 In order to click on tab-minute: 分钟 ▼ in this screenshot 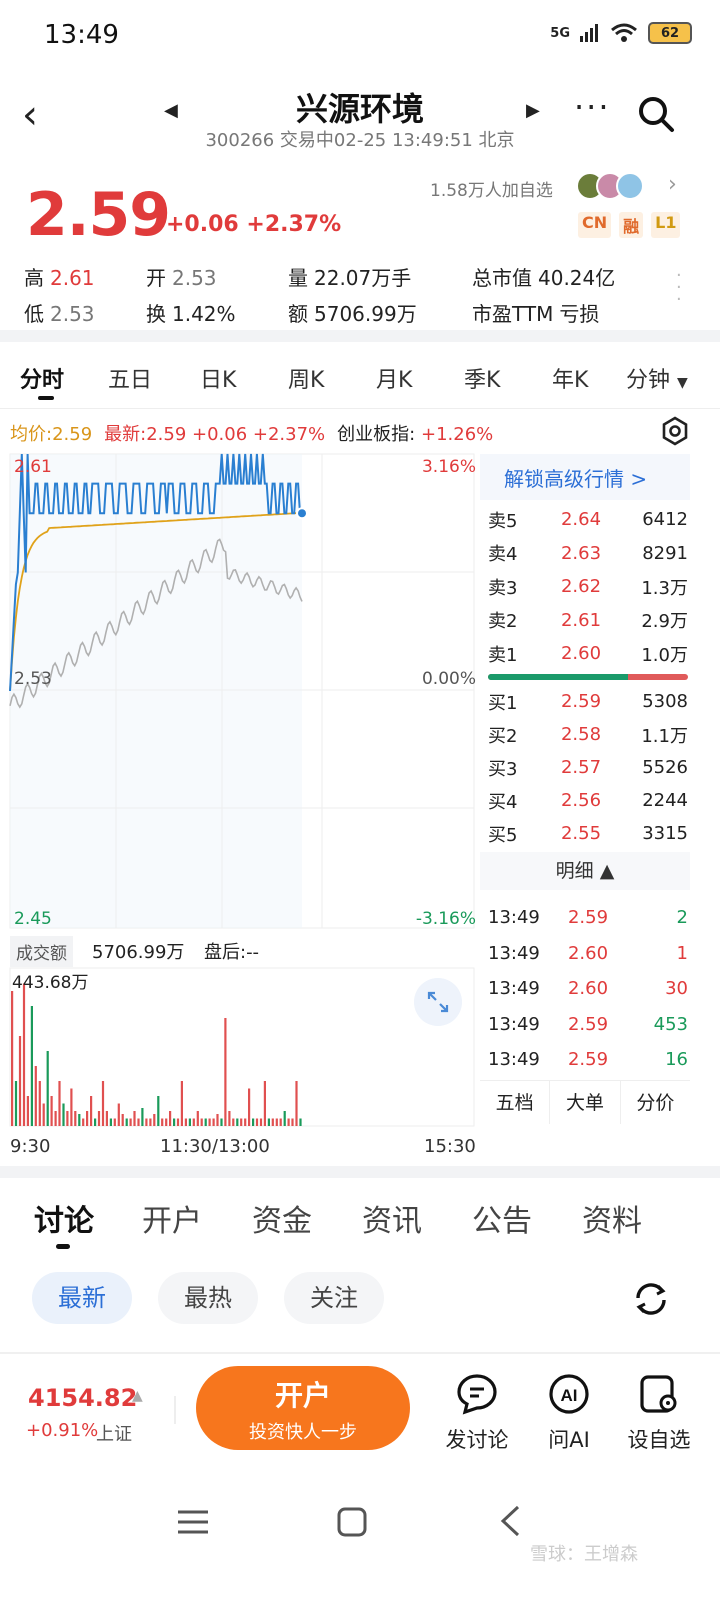, I will do `click(657, 378)`.